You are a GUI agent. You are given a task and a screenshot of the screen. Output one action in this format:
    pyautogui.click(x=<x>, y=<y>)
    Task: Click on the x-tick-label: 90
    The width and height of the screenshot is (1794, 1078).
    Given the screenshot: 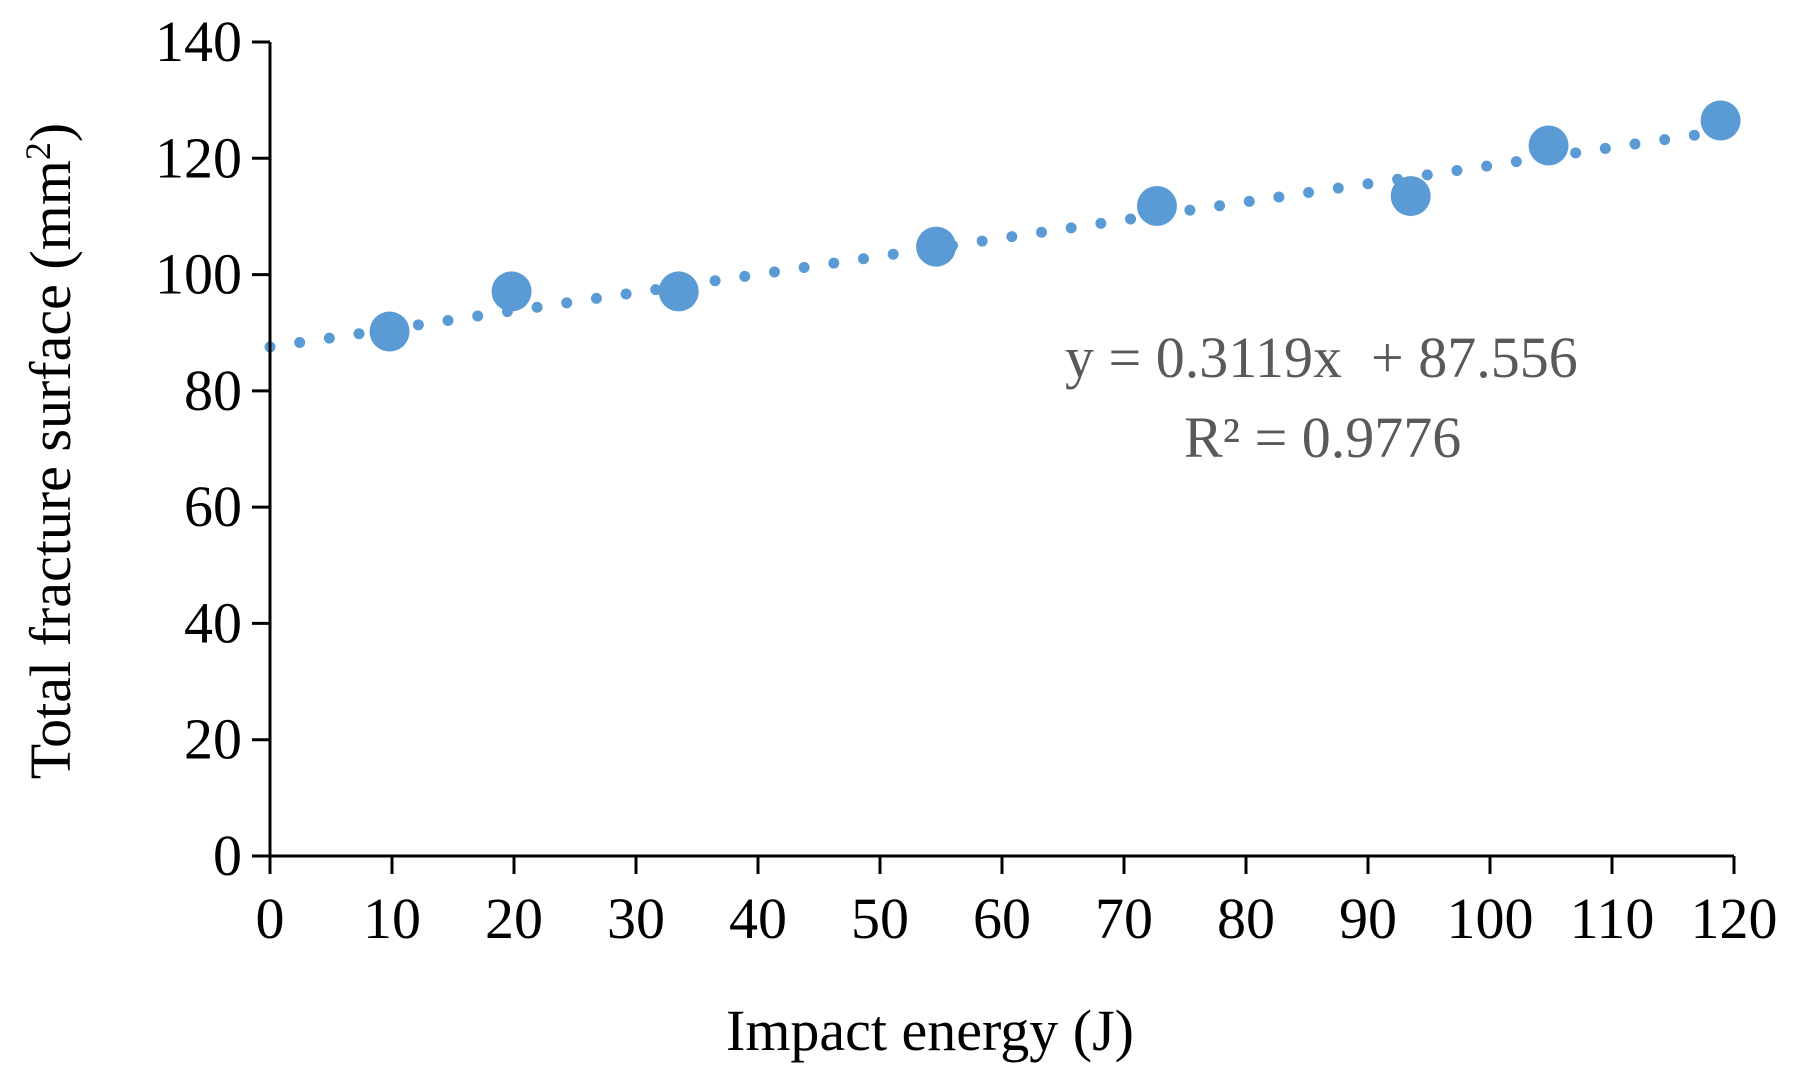 What is the action you would take?
    pyautogui.click(x=1368, y=918)
    